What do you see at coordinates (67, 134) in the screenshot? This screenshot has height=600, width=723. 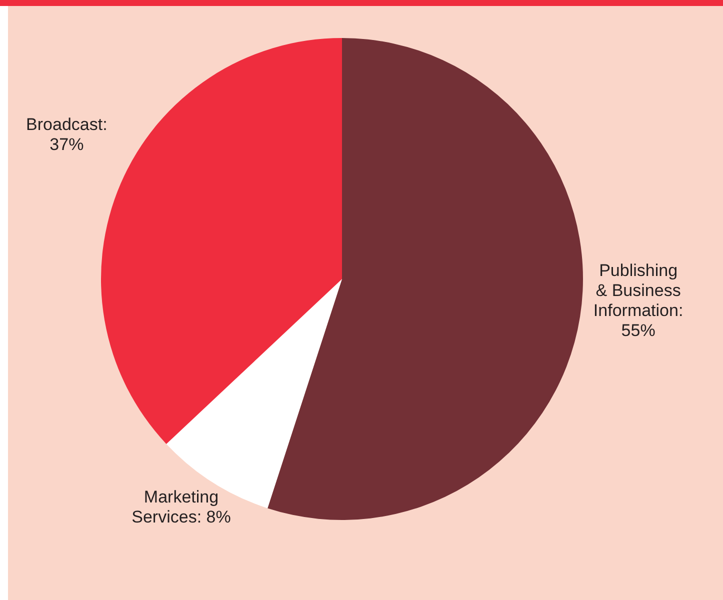 I see `slice-label: Broadcast: 37%` at bounding box center [67, 134].